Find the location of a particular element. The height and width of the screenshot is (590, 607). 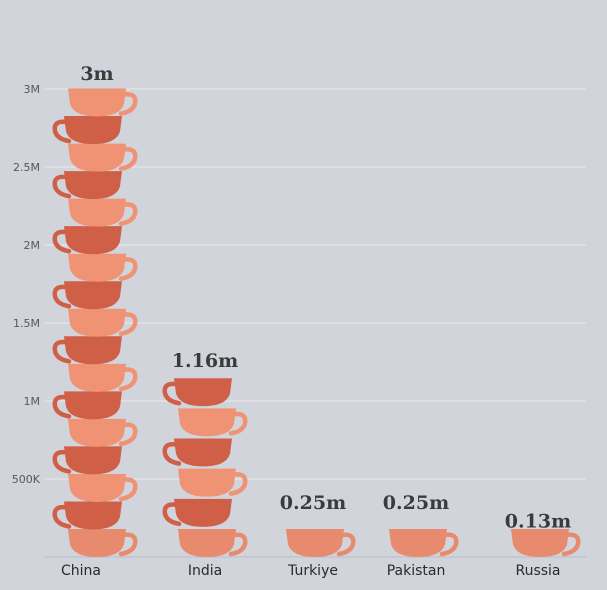

y-tick-label: 1.5M is located at coordinates (26, 323).